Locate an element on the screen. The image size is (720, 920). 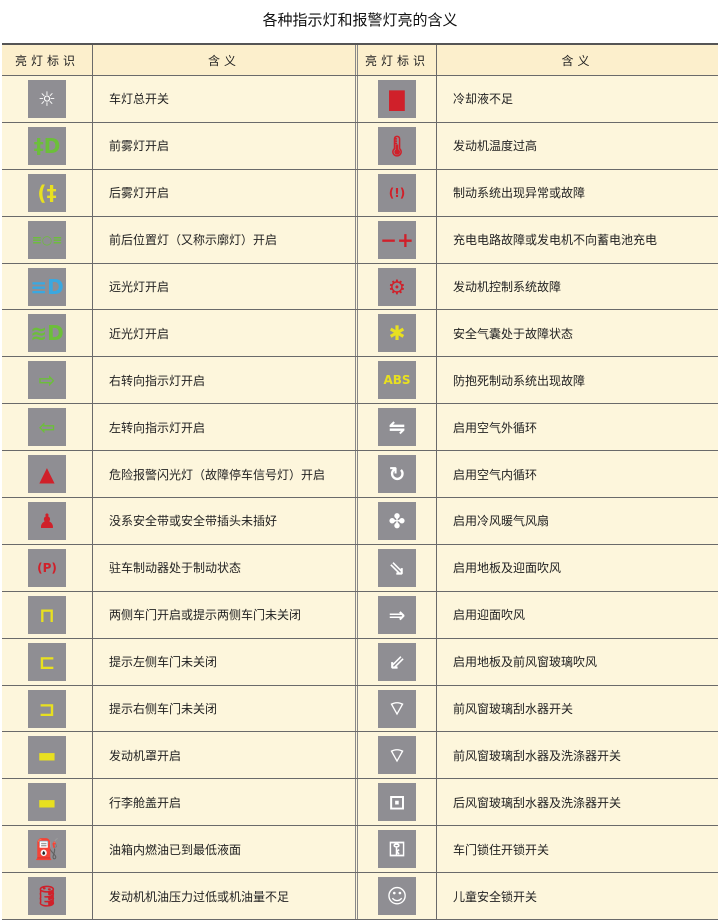
meaning-text: 冷却液不足 is located at coordinates (483, 99).